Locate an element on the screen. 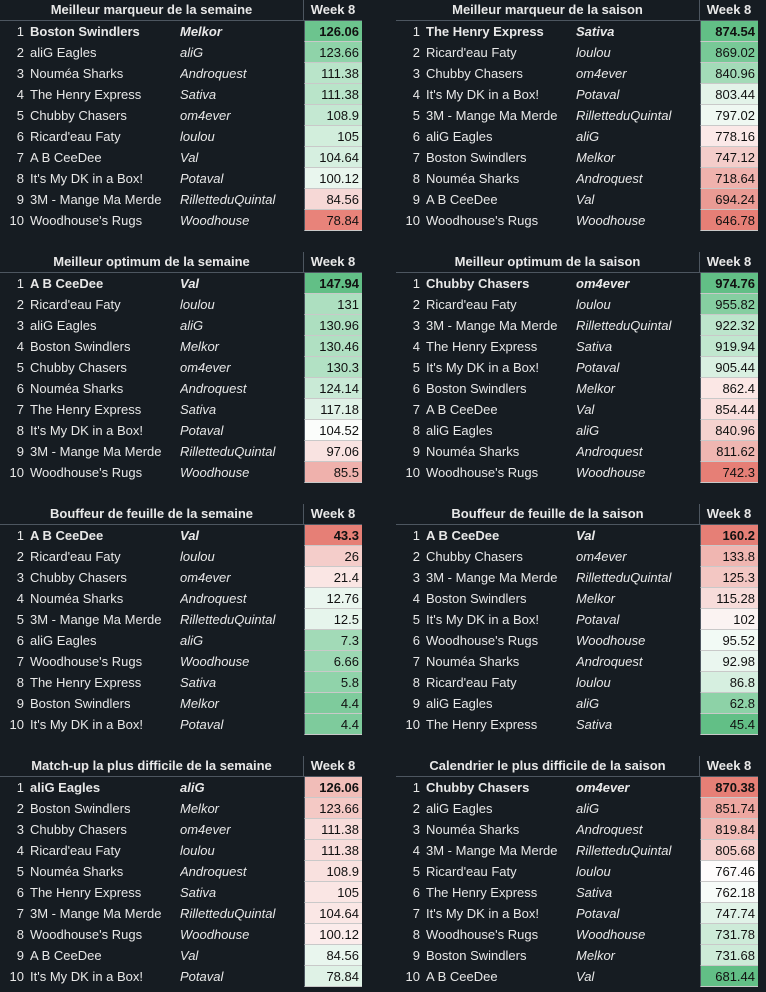  team-name-cell: 3M - Mange Ma Merde is located at coordinates (96, 199).